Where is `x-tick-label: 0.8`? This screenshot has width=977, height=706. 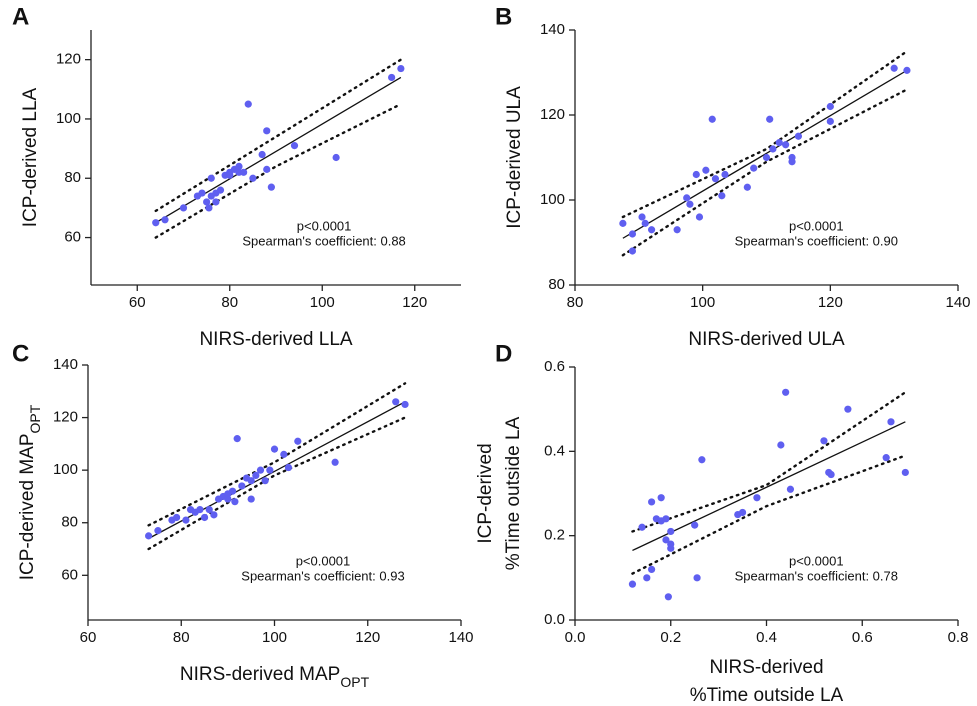
x-tick-label: 0.8 is located at coordinates (958, 637).